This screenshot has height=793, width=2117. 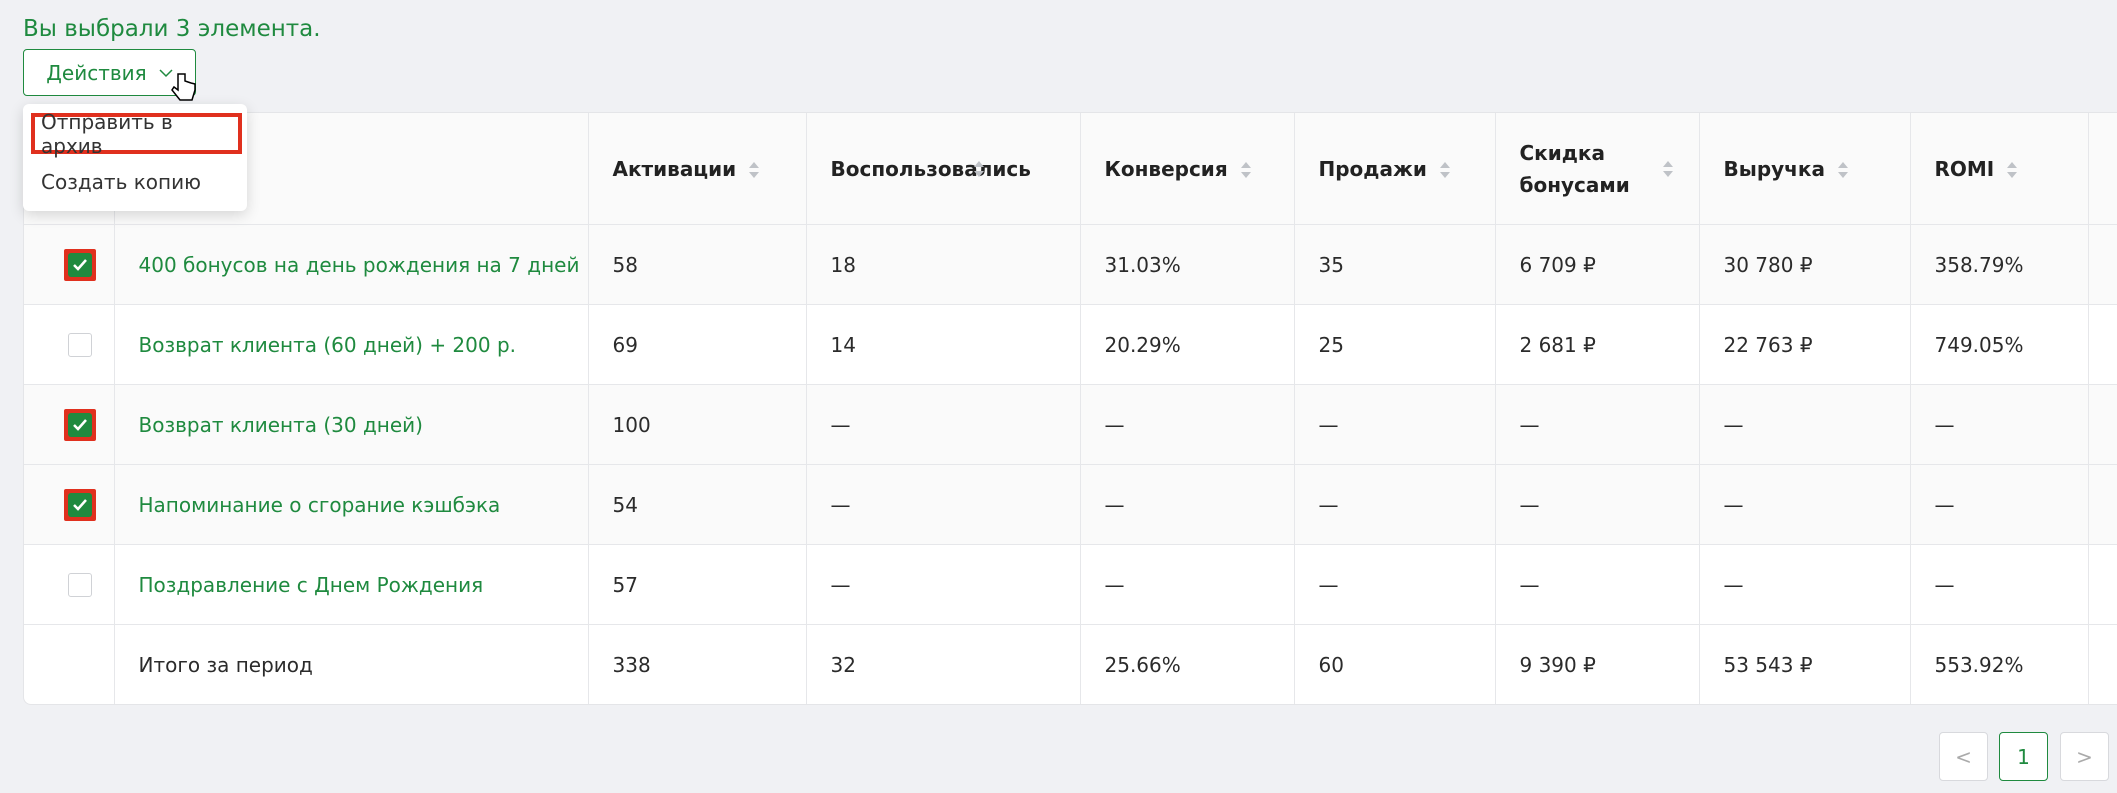 I want to click on actions-button: Действия, so click(x=109, y=72).